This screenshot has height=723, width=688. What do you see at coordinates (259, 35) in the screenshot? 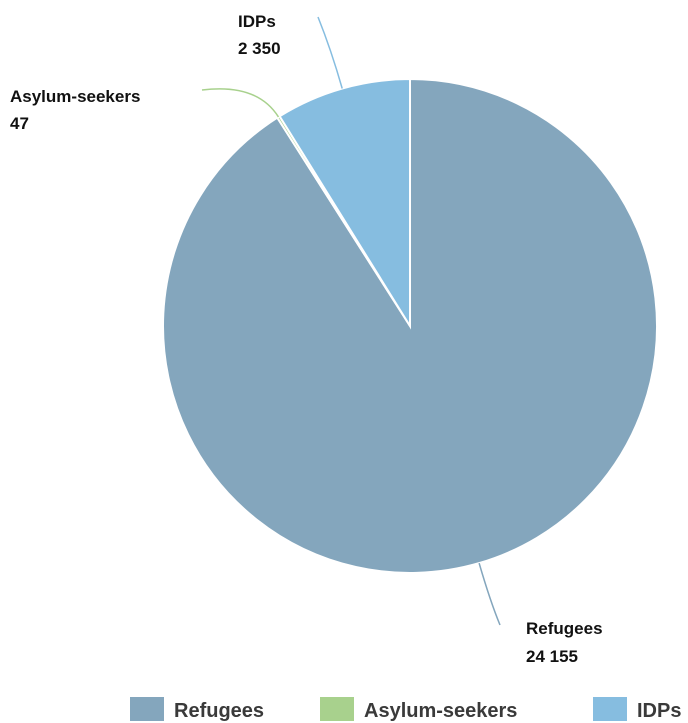
I see `data-label-idps: IDPs 2 350` at bounding box center [259, 35].